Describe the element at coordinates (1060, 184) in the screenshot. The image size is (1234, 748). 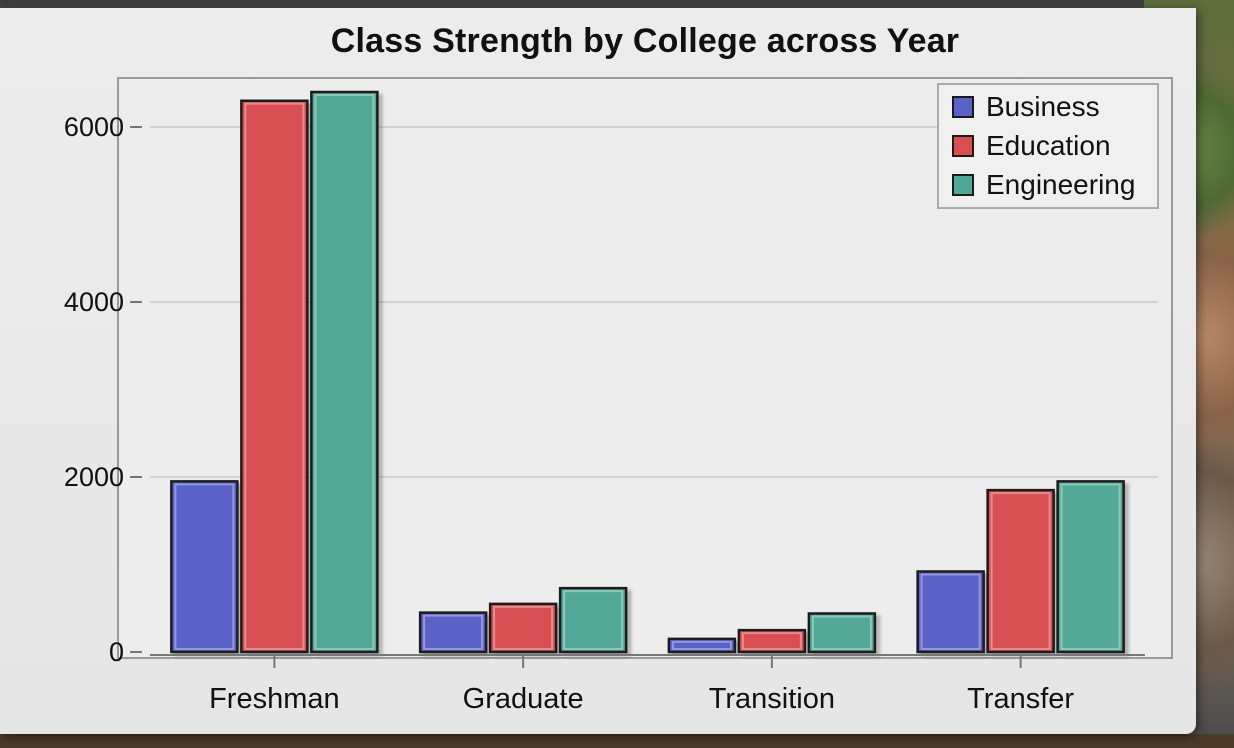
I see `legend-label-engineering: Engineering` at that location.